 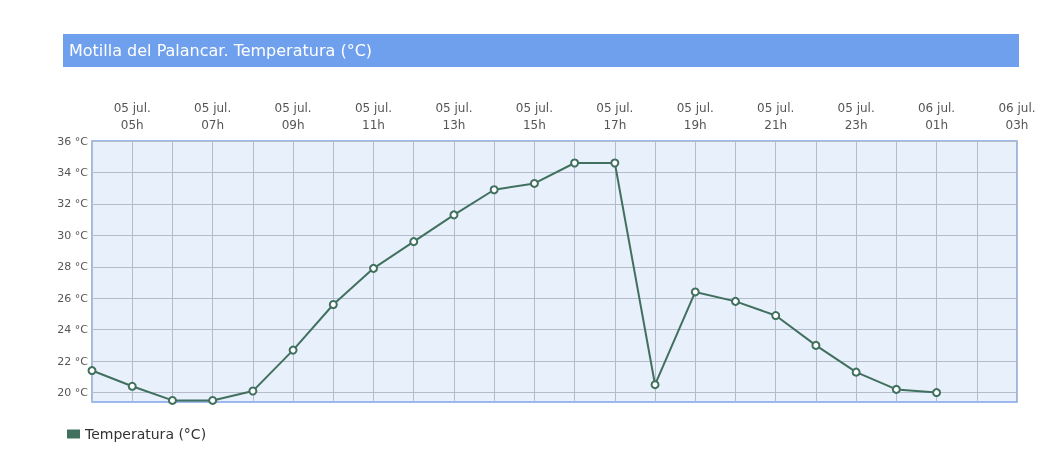 I want to click on x-tick-label: 05 jul. 07h, so click(x=213, y=116).